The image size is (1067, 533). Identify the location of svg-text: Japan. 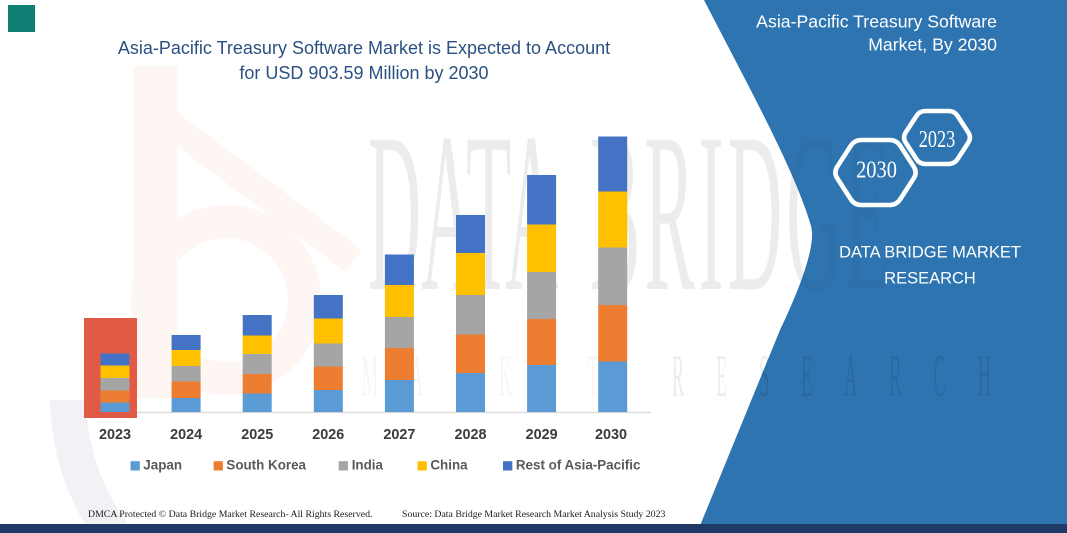
(162, 464).